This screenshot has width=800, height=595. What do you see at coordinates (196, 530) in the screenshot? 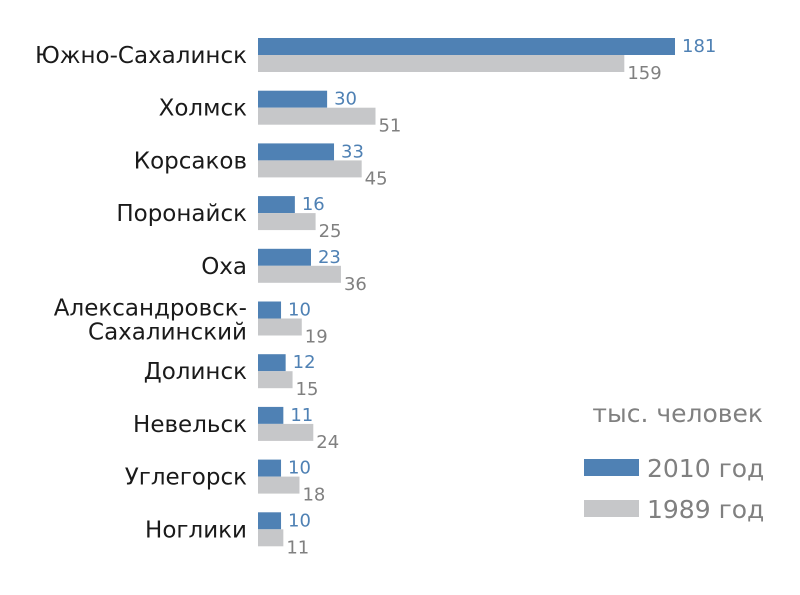
I see `category-label: Ноглики` at bounding box center [196, 530].